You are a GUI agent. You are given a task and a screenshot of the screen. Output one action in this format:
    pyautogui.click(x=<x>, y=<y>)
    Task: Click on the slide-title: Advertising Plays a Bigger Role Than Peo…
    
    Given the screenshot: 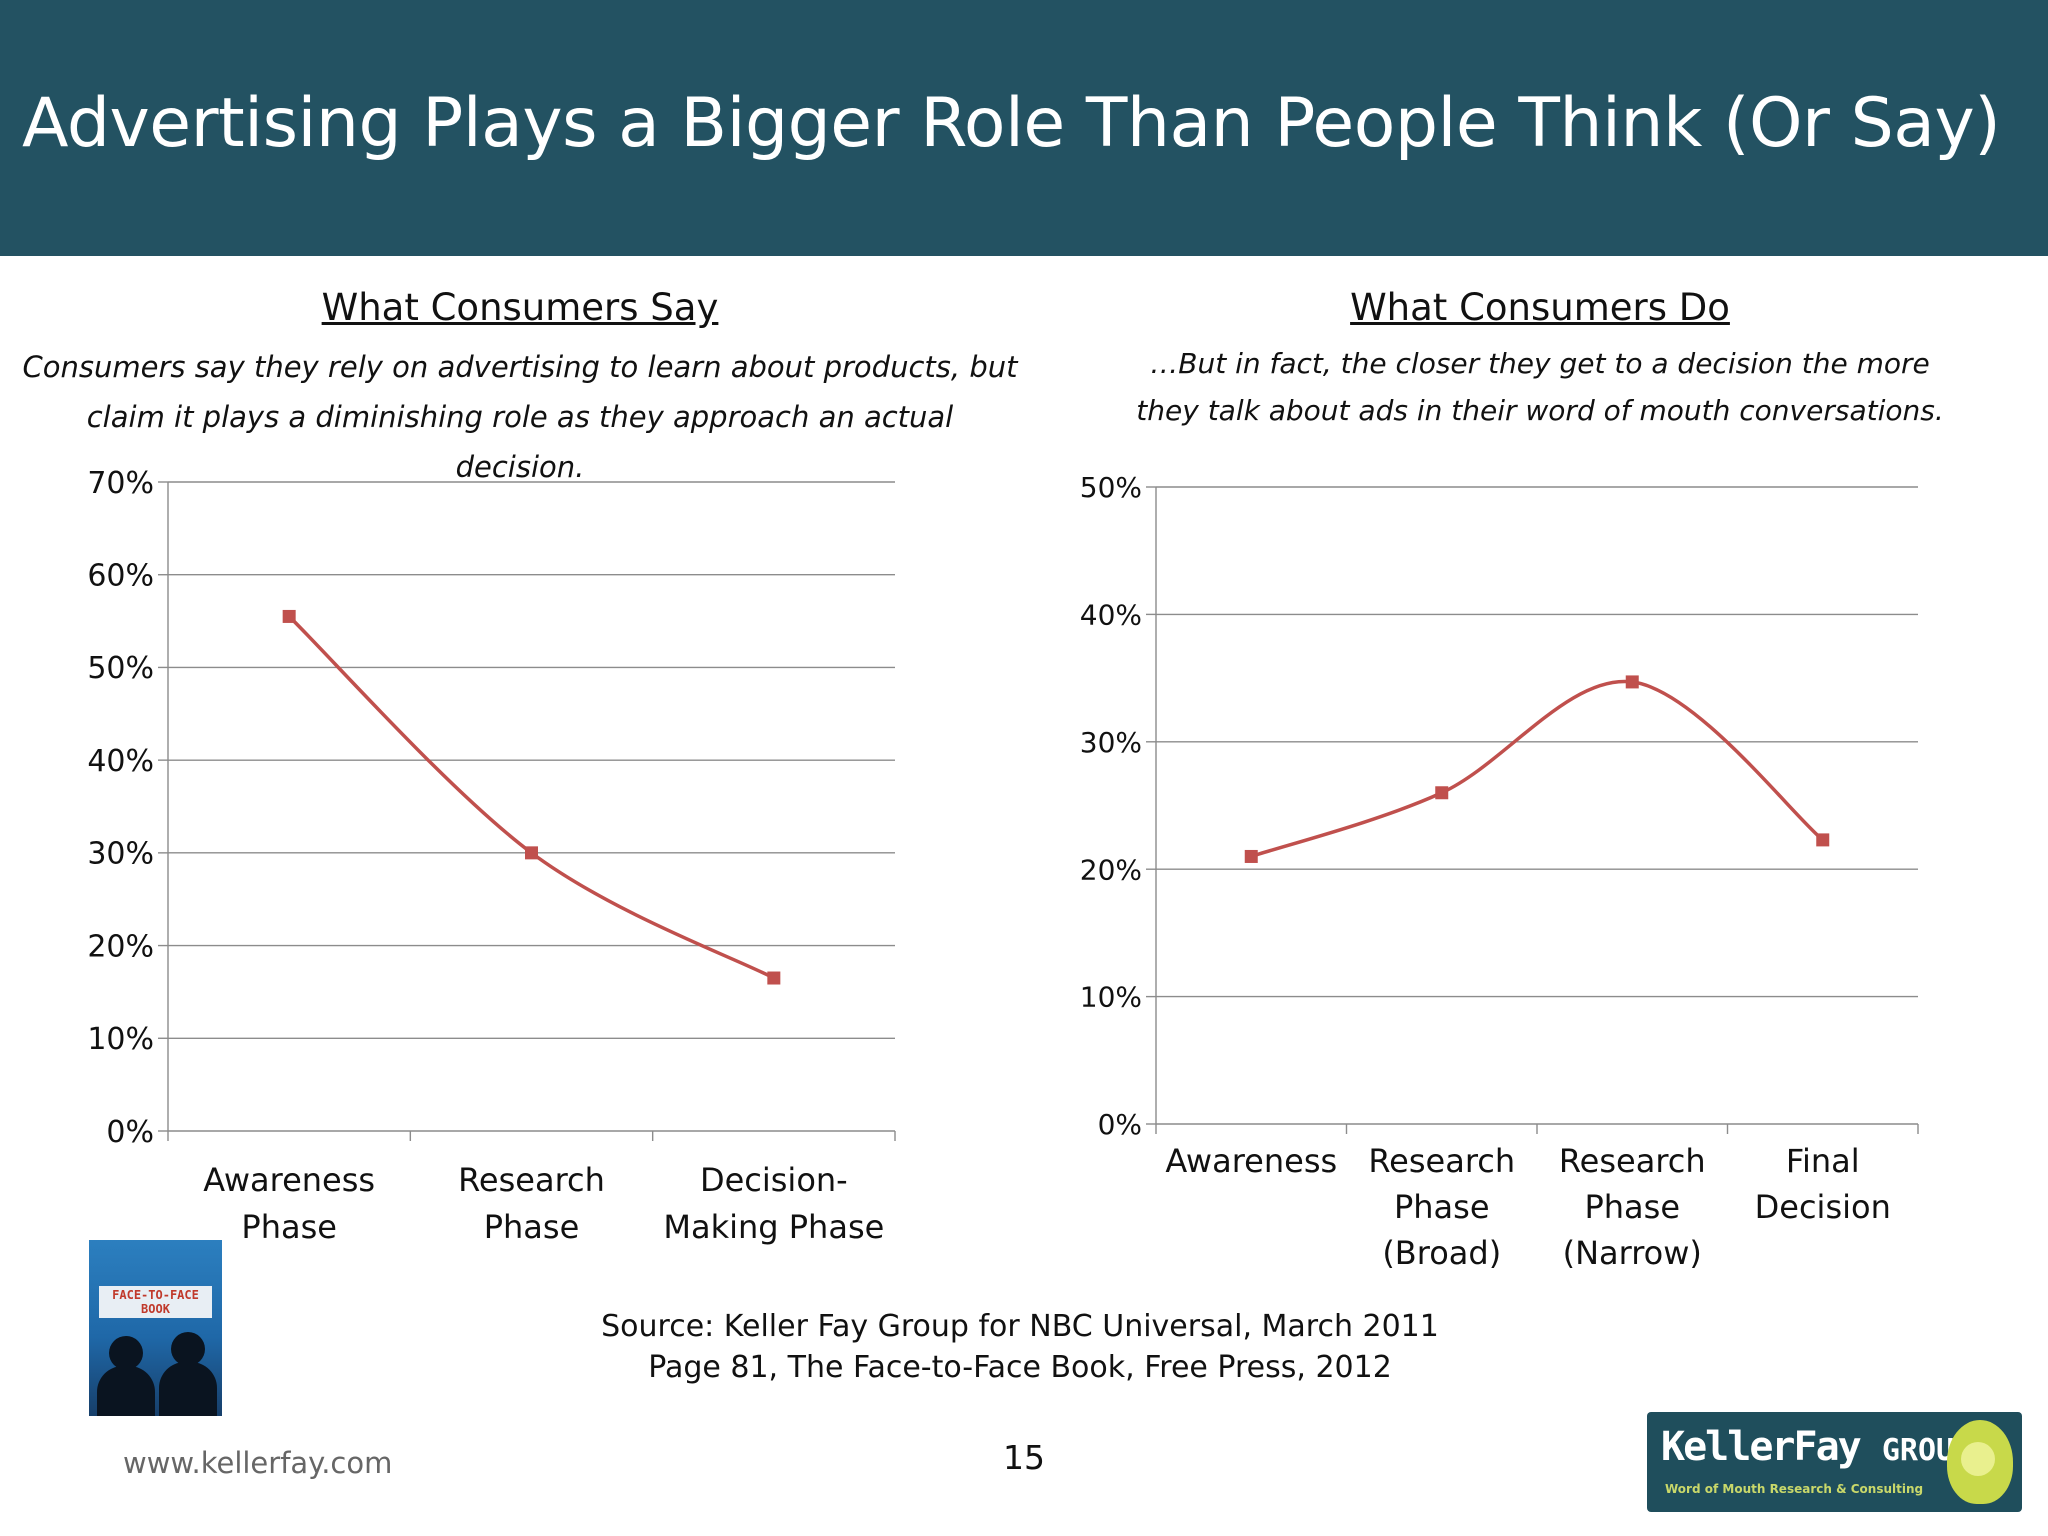 What is the action you would take?
    pyautogui.click(x=1011, y=123)
    